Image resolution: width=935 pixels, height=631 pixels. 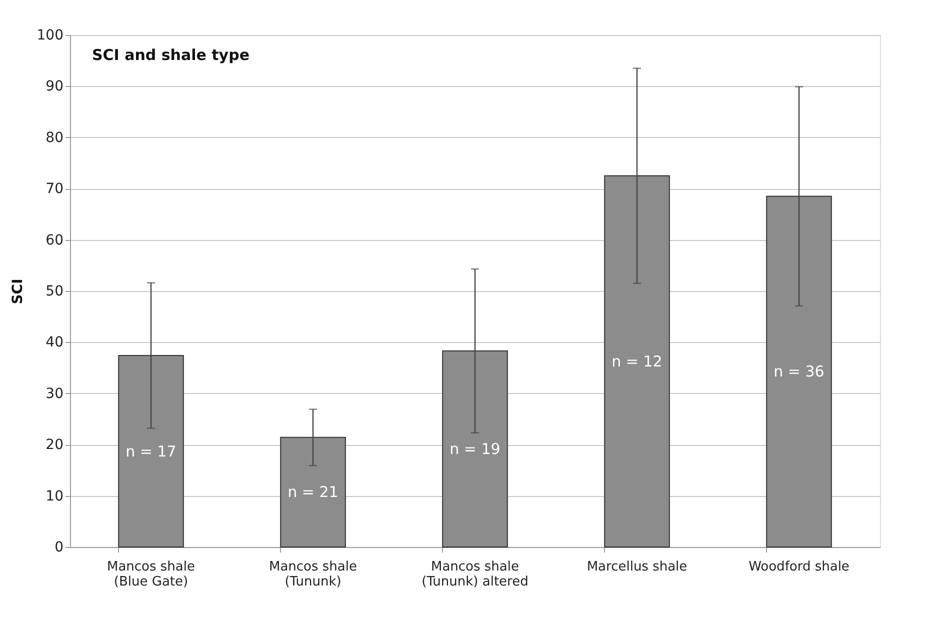 What do you see at coordinates (55, 292) in the screenshot?
I see `y-tick-label: 50` at bounding box center [55, 292].